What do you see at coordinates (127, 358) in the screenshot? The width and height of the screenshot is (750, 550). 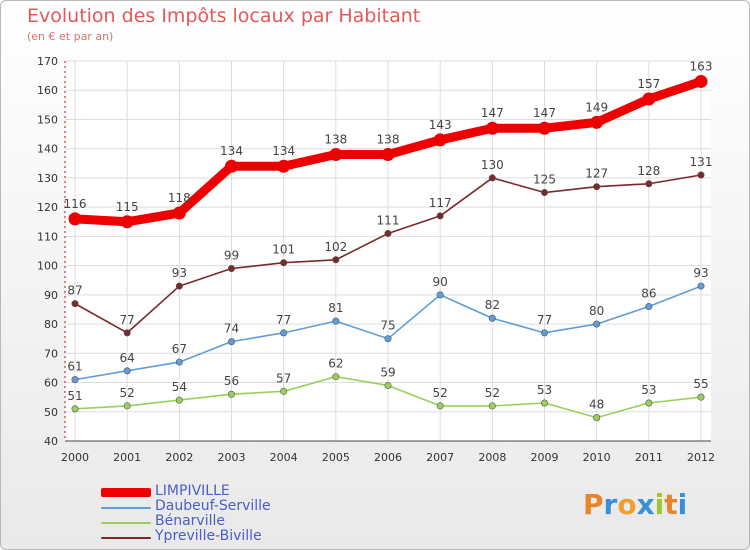 I see `data-label: 64` at bounding box center [127, 358].